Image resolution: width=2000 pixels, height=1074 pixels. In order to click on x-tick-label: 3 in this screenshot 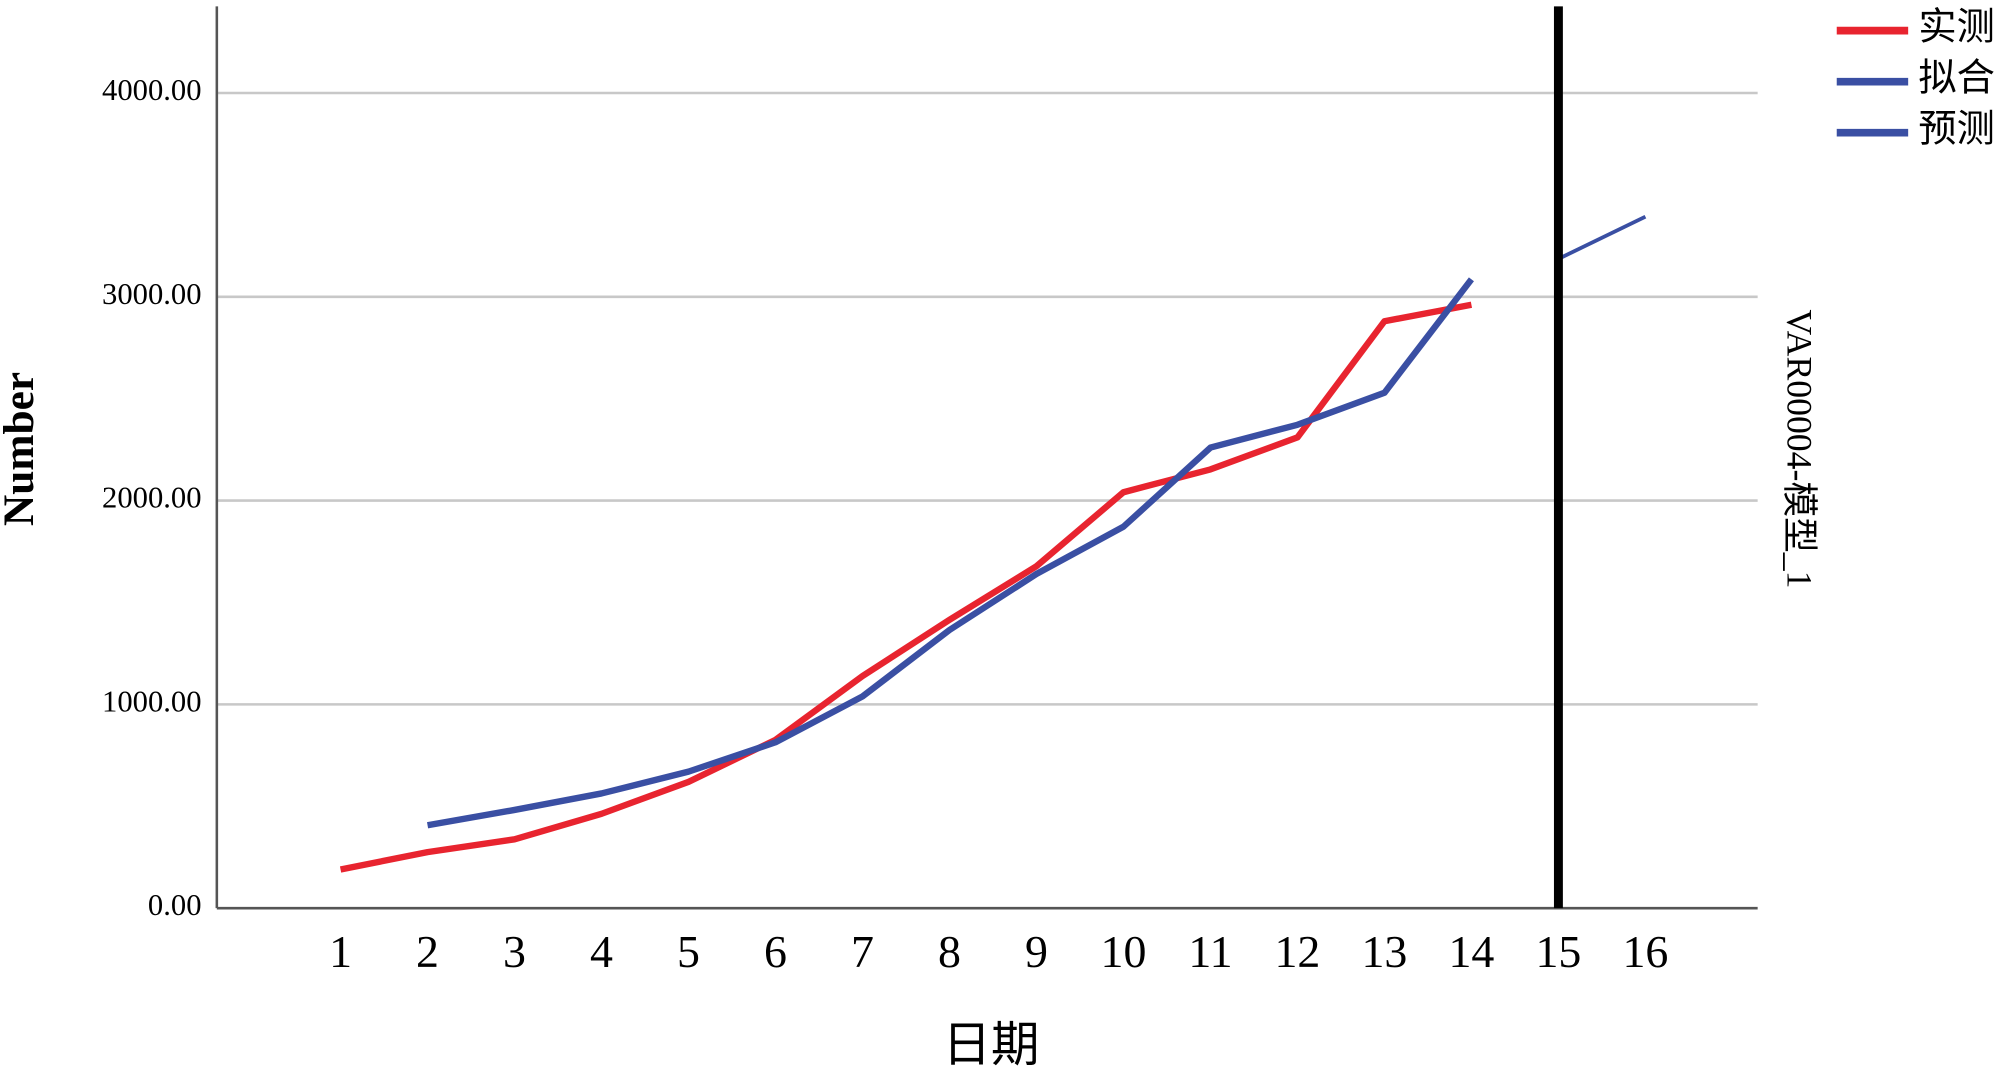, I will do `click(514, 951)`.